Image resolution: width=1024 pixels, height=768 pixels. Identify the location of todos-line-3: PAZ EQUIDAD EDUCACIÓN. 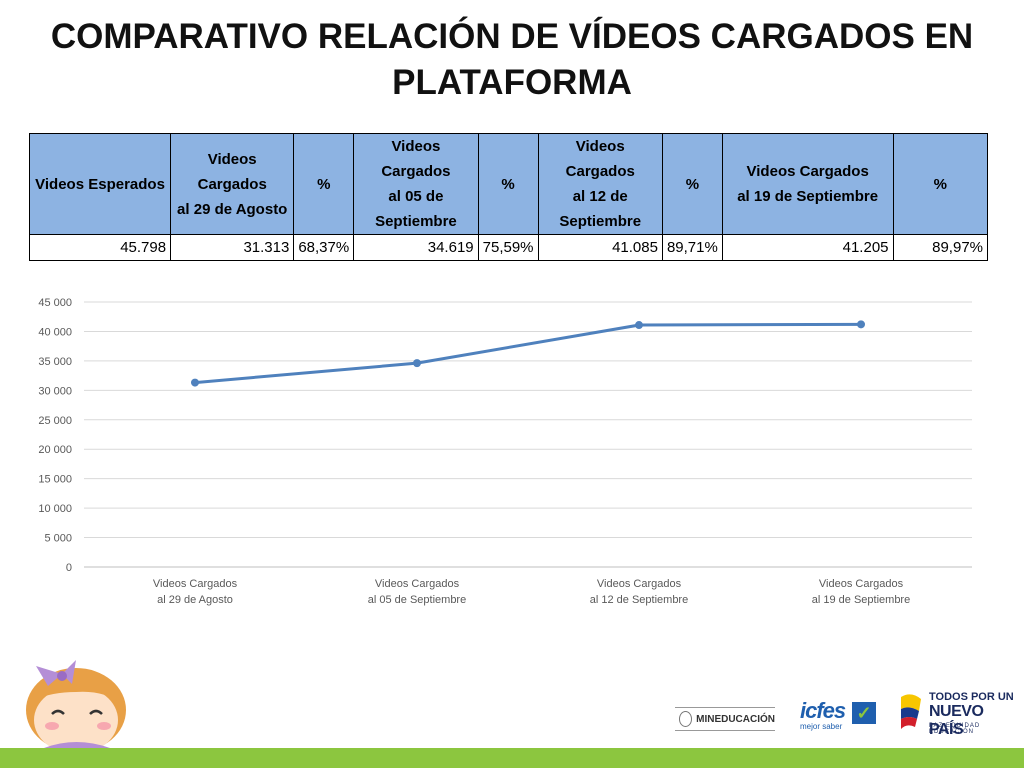
(955, 729).